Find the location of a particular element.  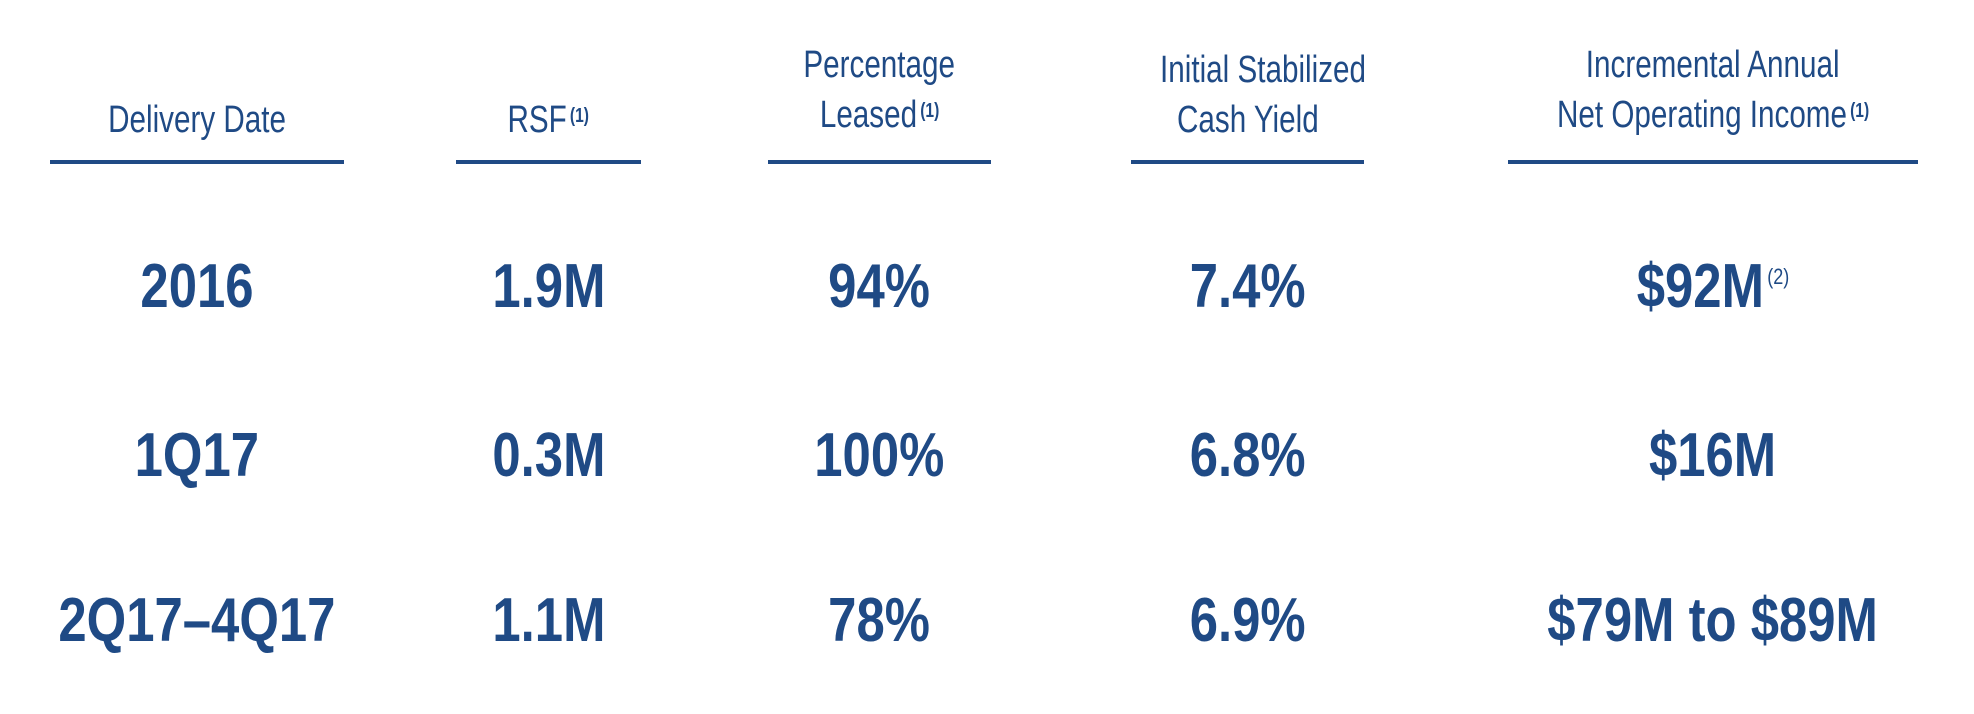

cell-delivery-date-row1: 2016 is located at coordinates (222, 287).